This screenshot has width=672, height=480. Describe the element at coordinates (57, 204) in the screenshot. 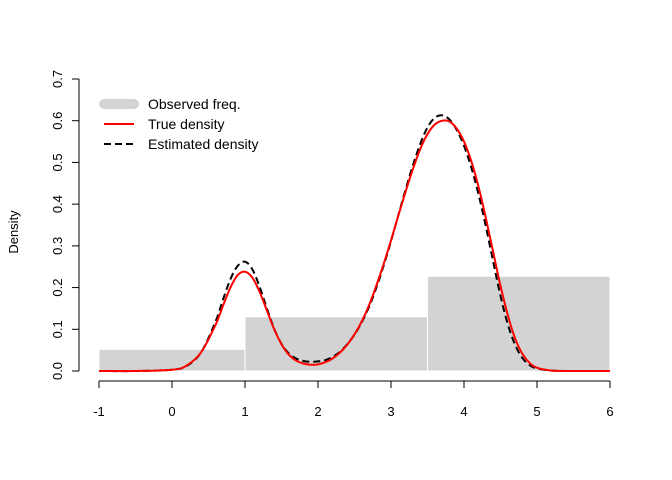

I see `y-tick-label-4: 0.4` at that location.